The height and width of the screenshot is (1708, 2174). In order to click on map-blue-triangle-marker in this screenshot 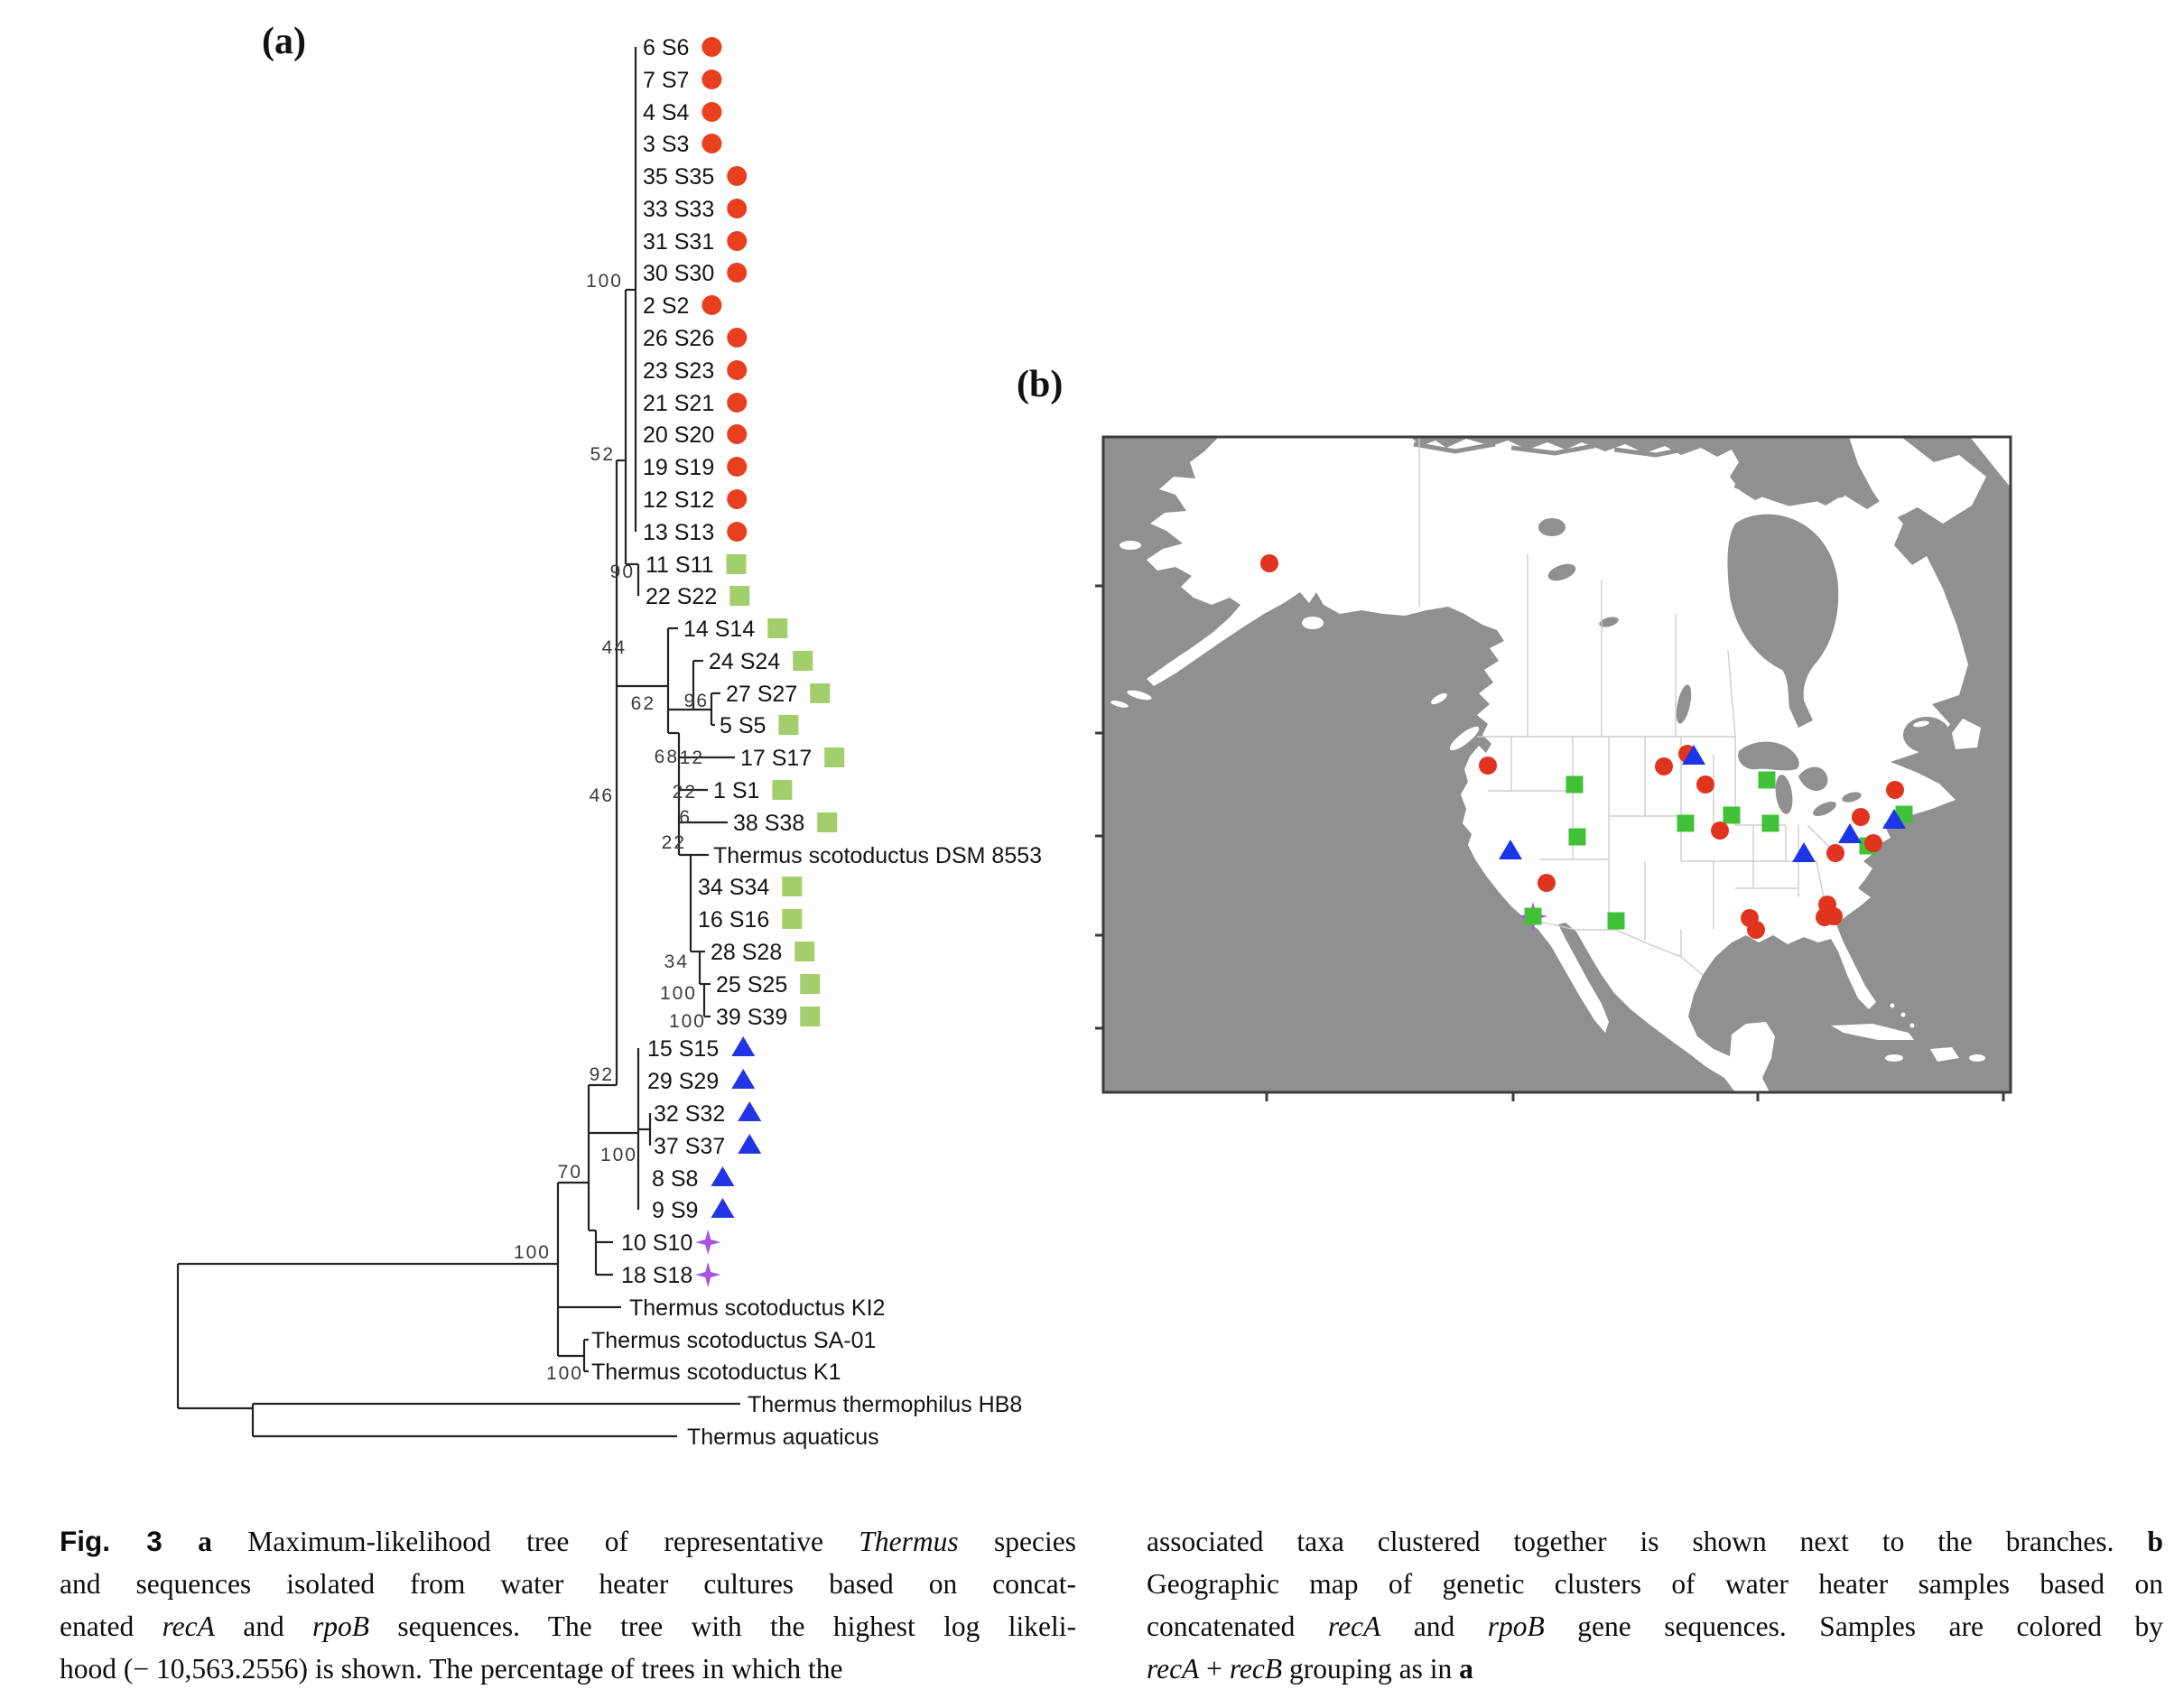, I will do `click(1850, 833)`.